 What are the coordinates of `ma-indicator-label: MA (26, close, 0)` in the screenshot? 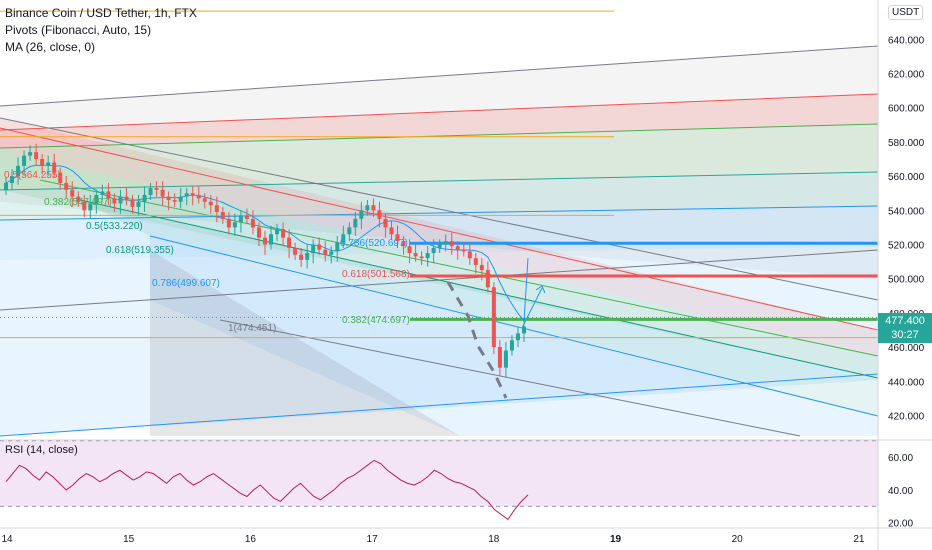 It's located at (50, 47).